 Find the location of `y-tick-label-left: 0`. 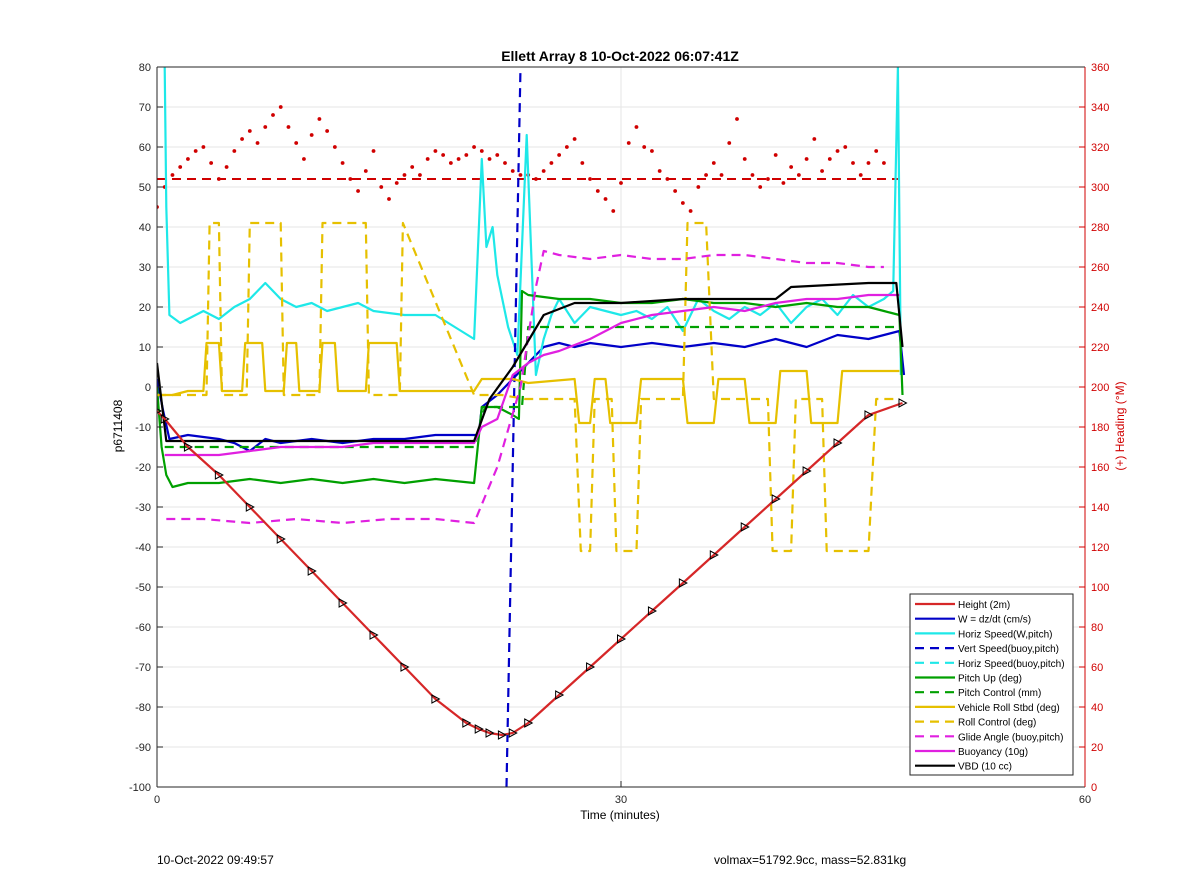

y-tick-label-left: 0 is located at coordinates (148, 388).